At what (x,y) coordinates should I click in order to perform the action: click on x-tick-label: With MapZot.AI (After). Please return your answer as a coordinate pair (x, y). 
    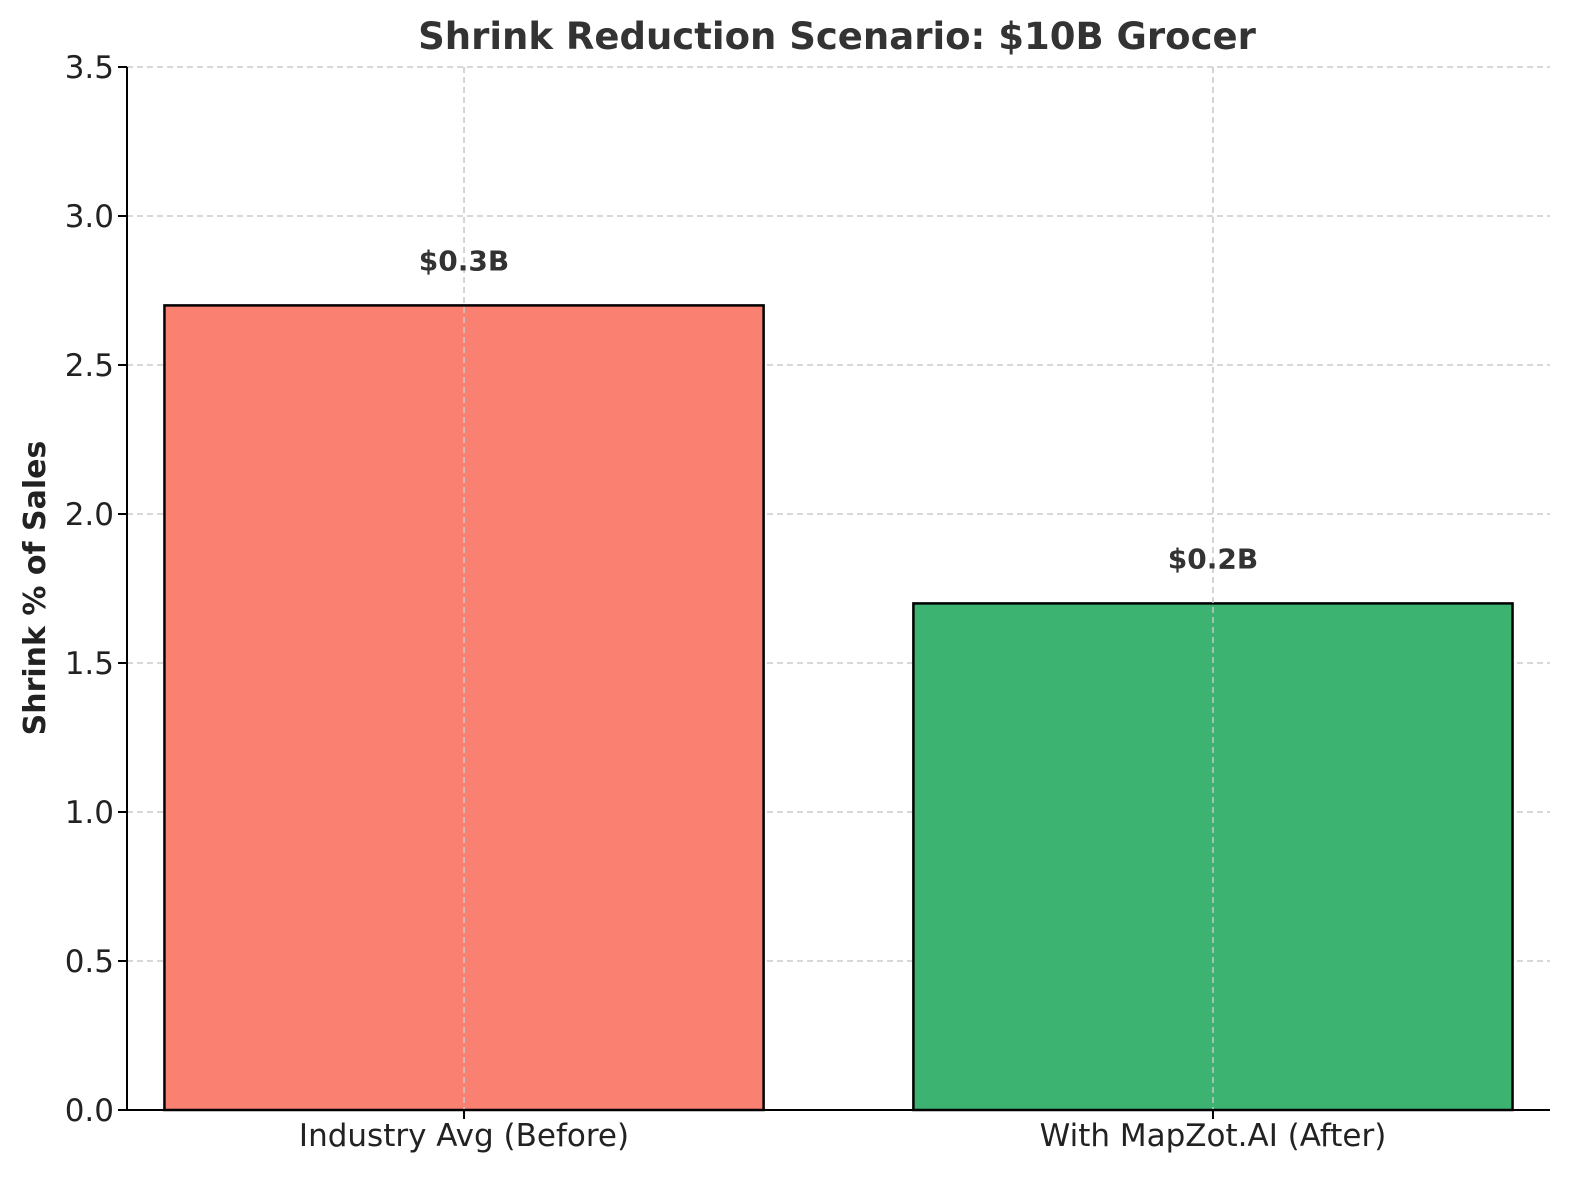
    Looking at the image, I should click on (1213, 1136).